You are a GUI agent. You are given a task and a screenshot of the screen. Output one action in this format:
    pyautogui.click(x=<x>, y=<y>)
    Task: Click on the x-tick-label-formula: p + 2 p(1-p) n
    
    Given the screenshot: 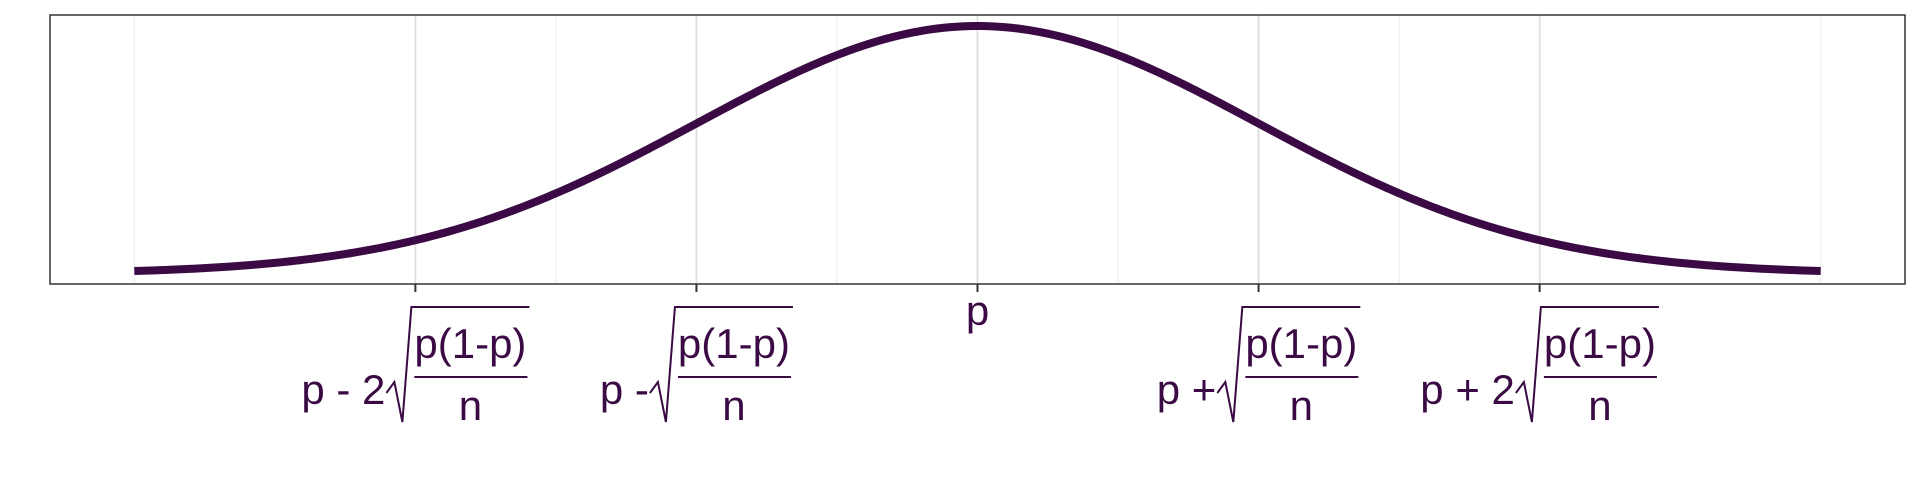 What is the action you would take?
    pyautogui.click(x=1539, y=367)
    